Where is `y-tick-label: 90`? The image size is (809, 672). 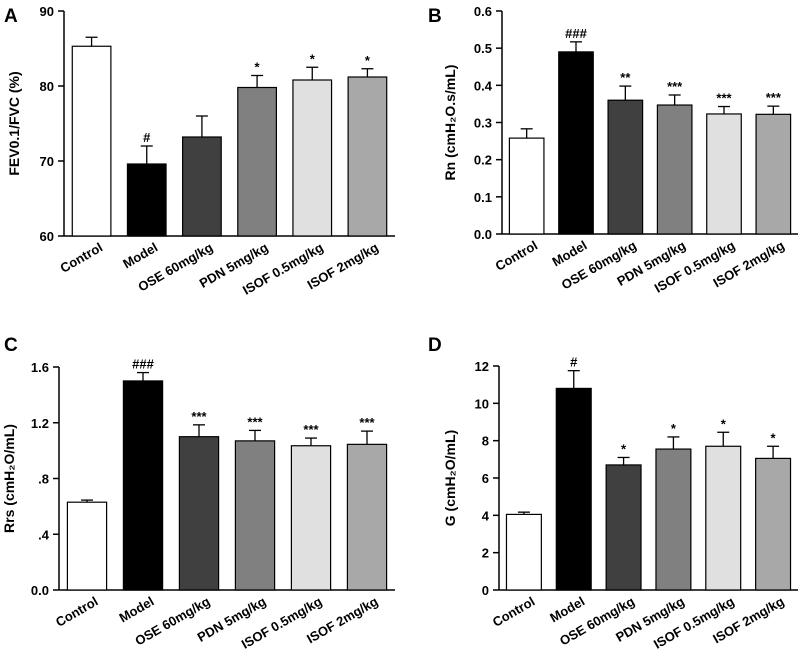 y-tick-label: 90 is located at coordinates (47, 11).